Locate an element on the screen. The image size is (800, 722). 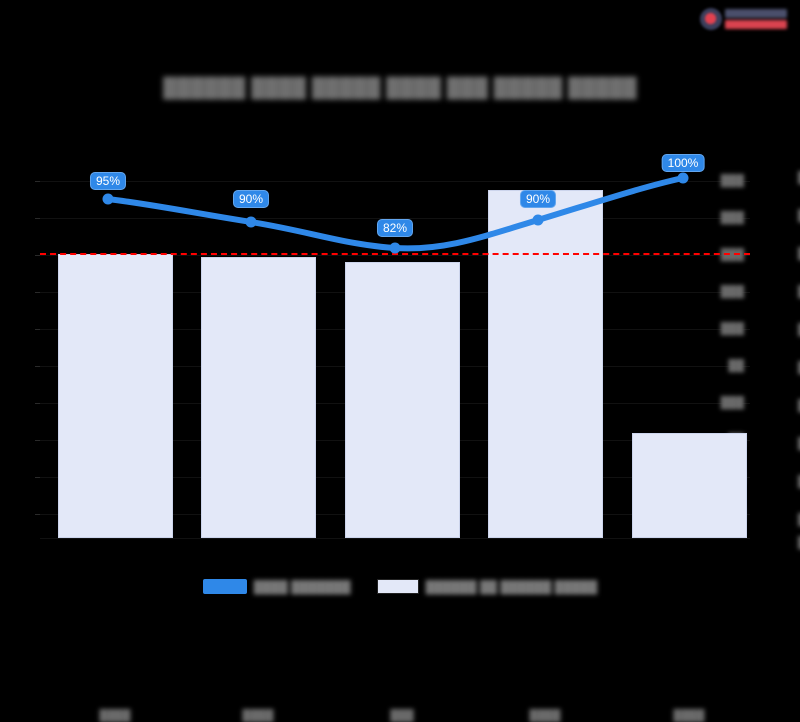
brand-logo: ███████ ███████ is located at coordinates (746, 19).